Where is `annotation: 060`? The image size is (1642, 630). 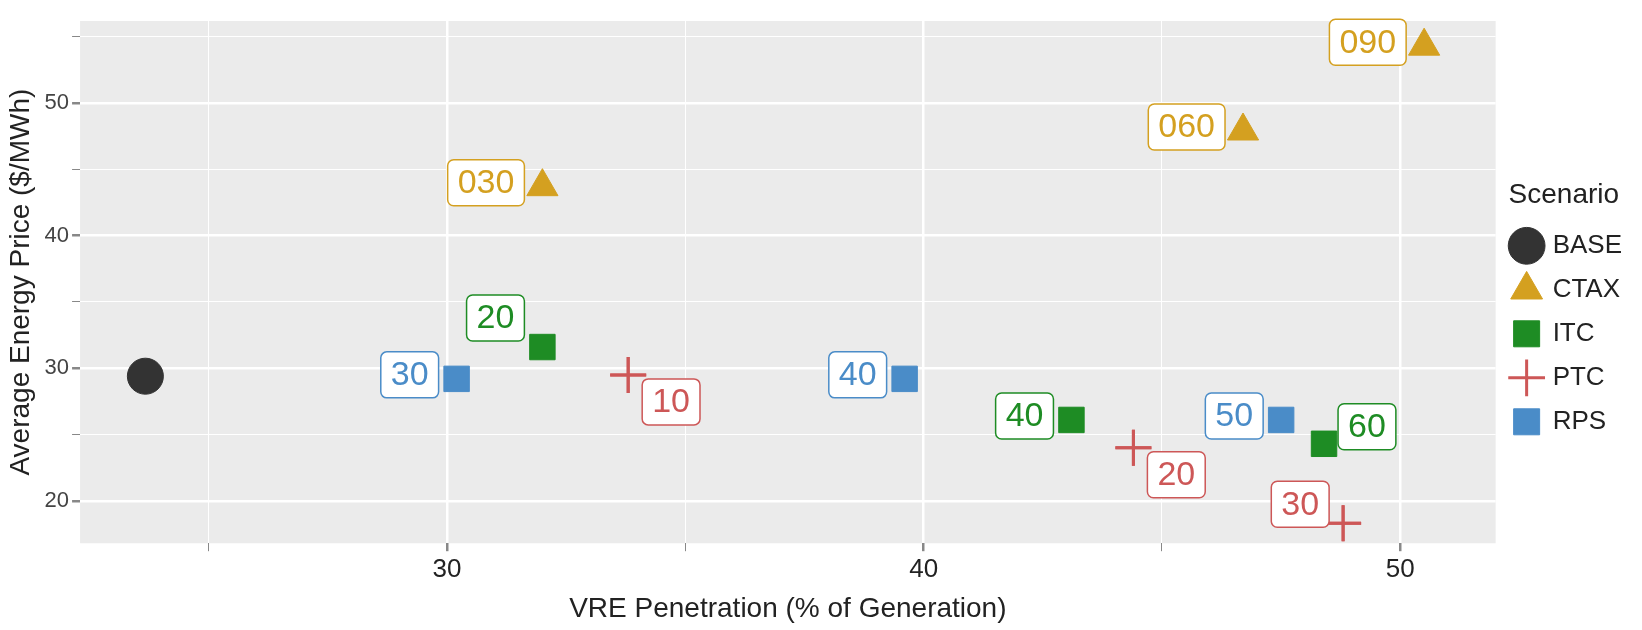 annotation: 060 is located at coordinates (1187, 125).